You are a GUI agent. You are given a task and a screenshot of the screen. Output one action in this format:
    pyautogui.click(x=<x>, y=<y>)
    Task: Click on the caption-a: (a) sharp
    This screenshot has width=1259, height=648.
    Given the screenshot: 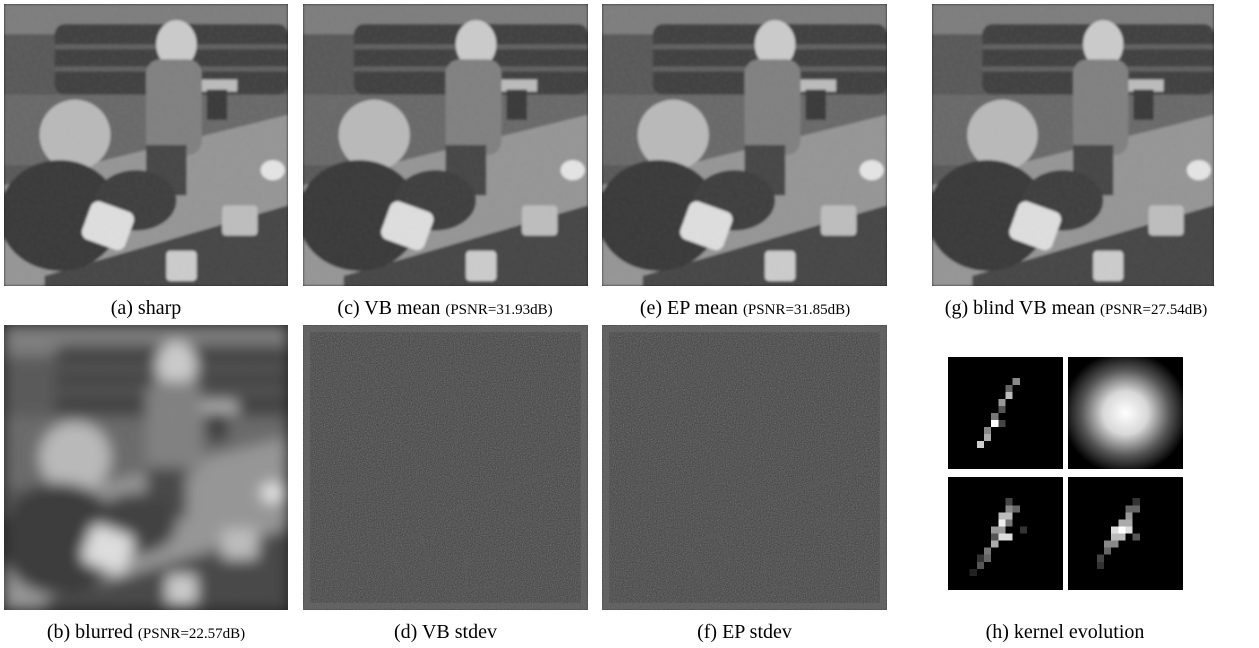 What is the action you would take?
    pyautogui.click(x=146, y=308)
    